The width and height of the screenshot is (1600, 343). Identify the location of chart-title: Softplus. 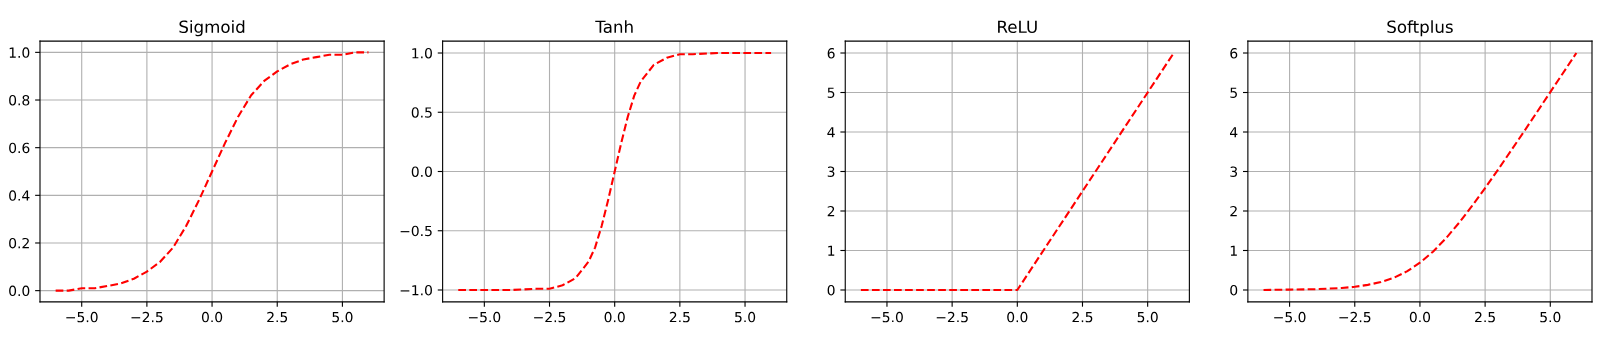
(1420, 28).